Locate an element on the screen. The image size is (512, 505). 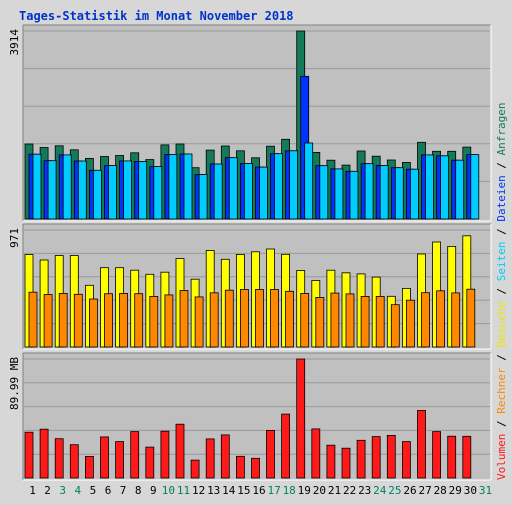
legend-item-dateien: Dateien is located at coordinates (501, 198).